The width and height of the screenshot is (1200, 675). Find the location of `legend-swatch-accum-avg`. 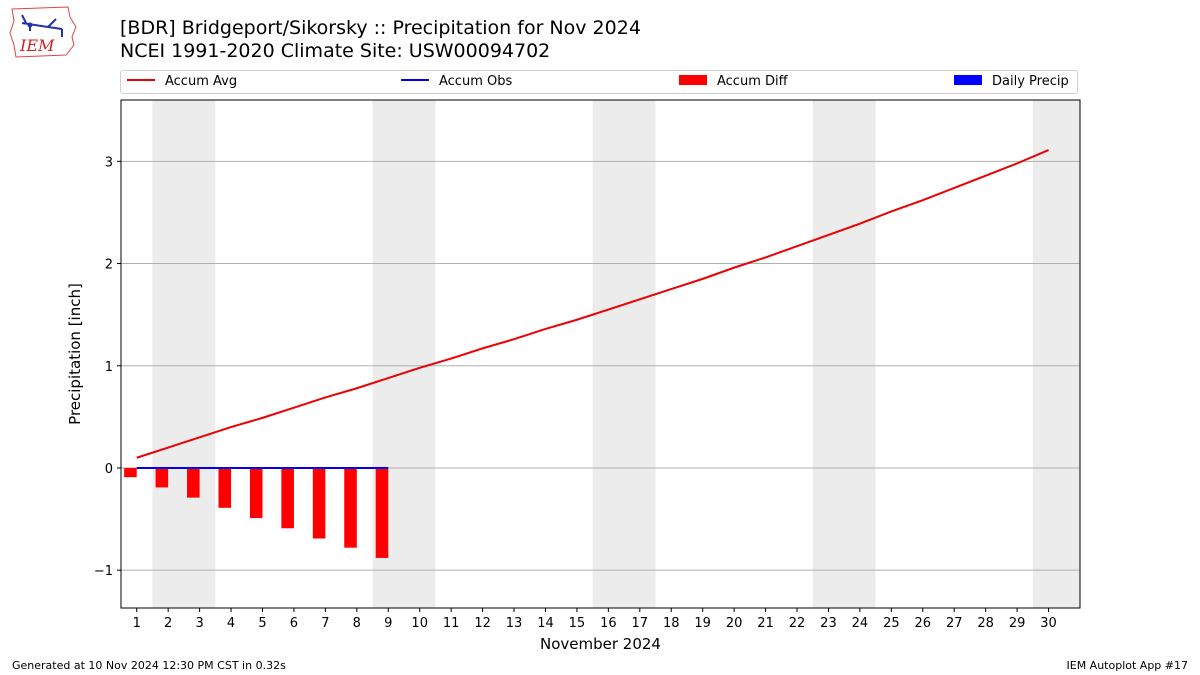

legend-swatch-accum-avg is located at coordinates (141, 79).